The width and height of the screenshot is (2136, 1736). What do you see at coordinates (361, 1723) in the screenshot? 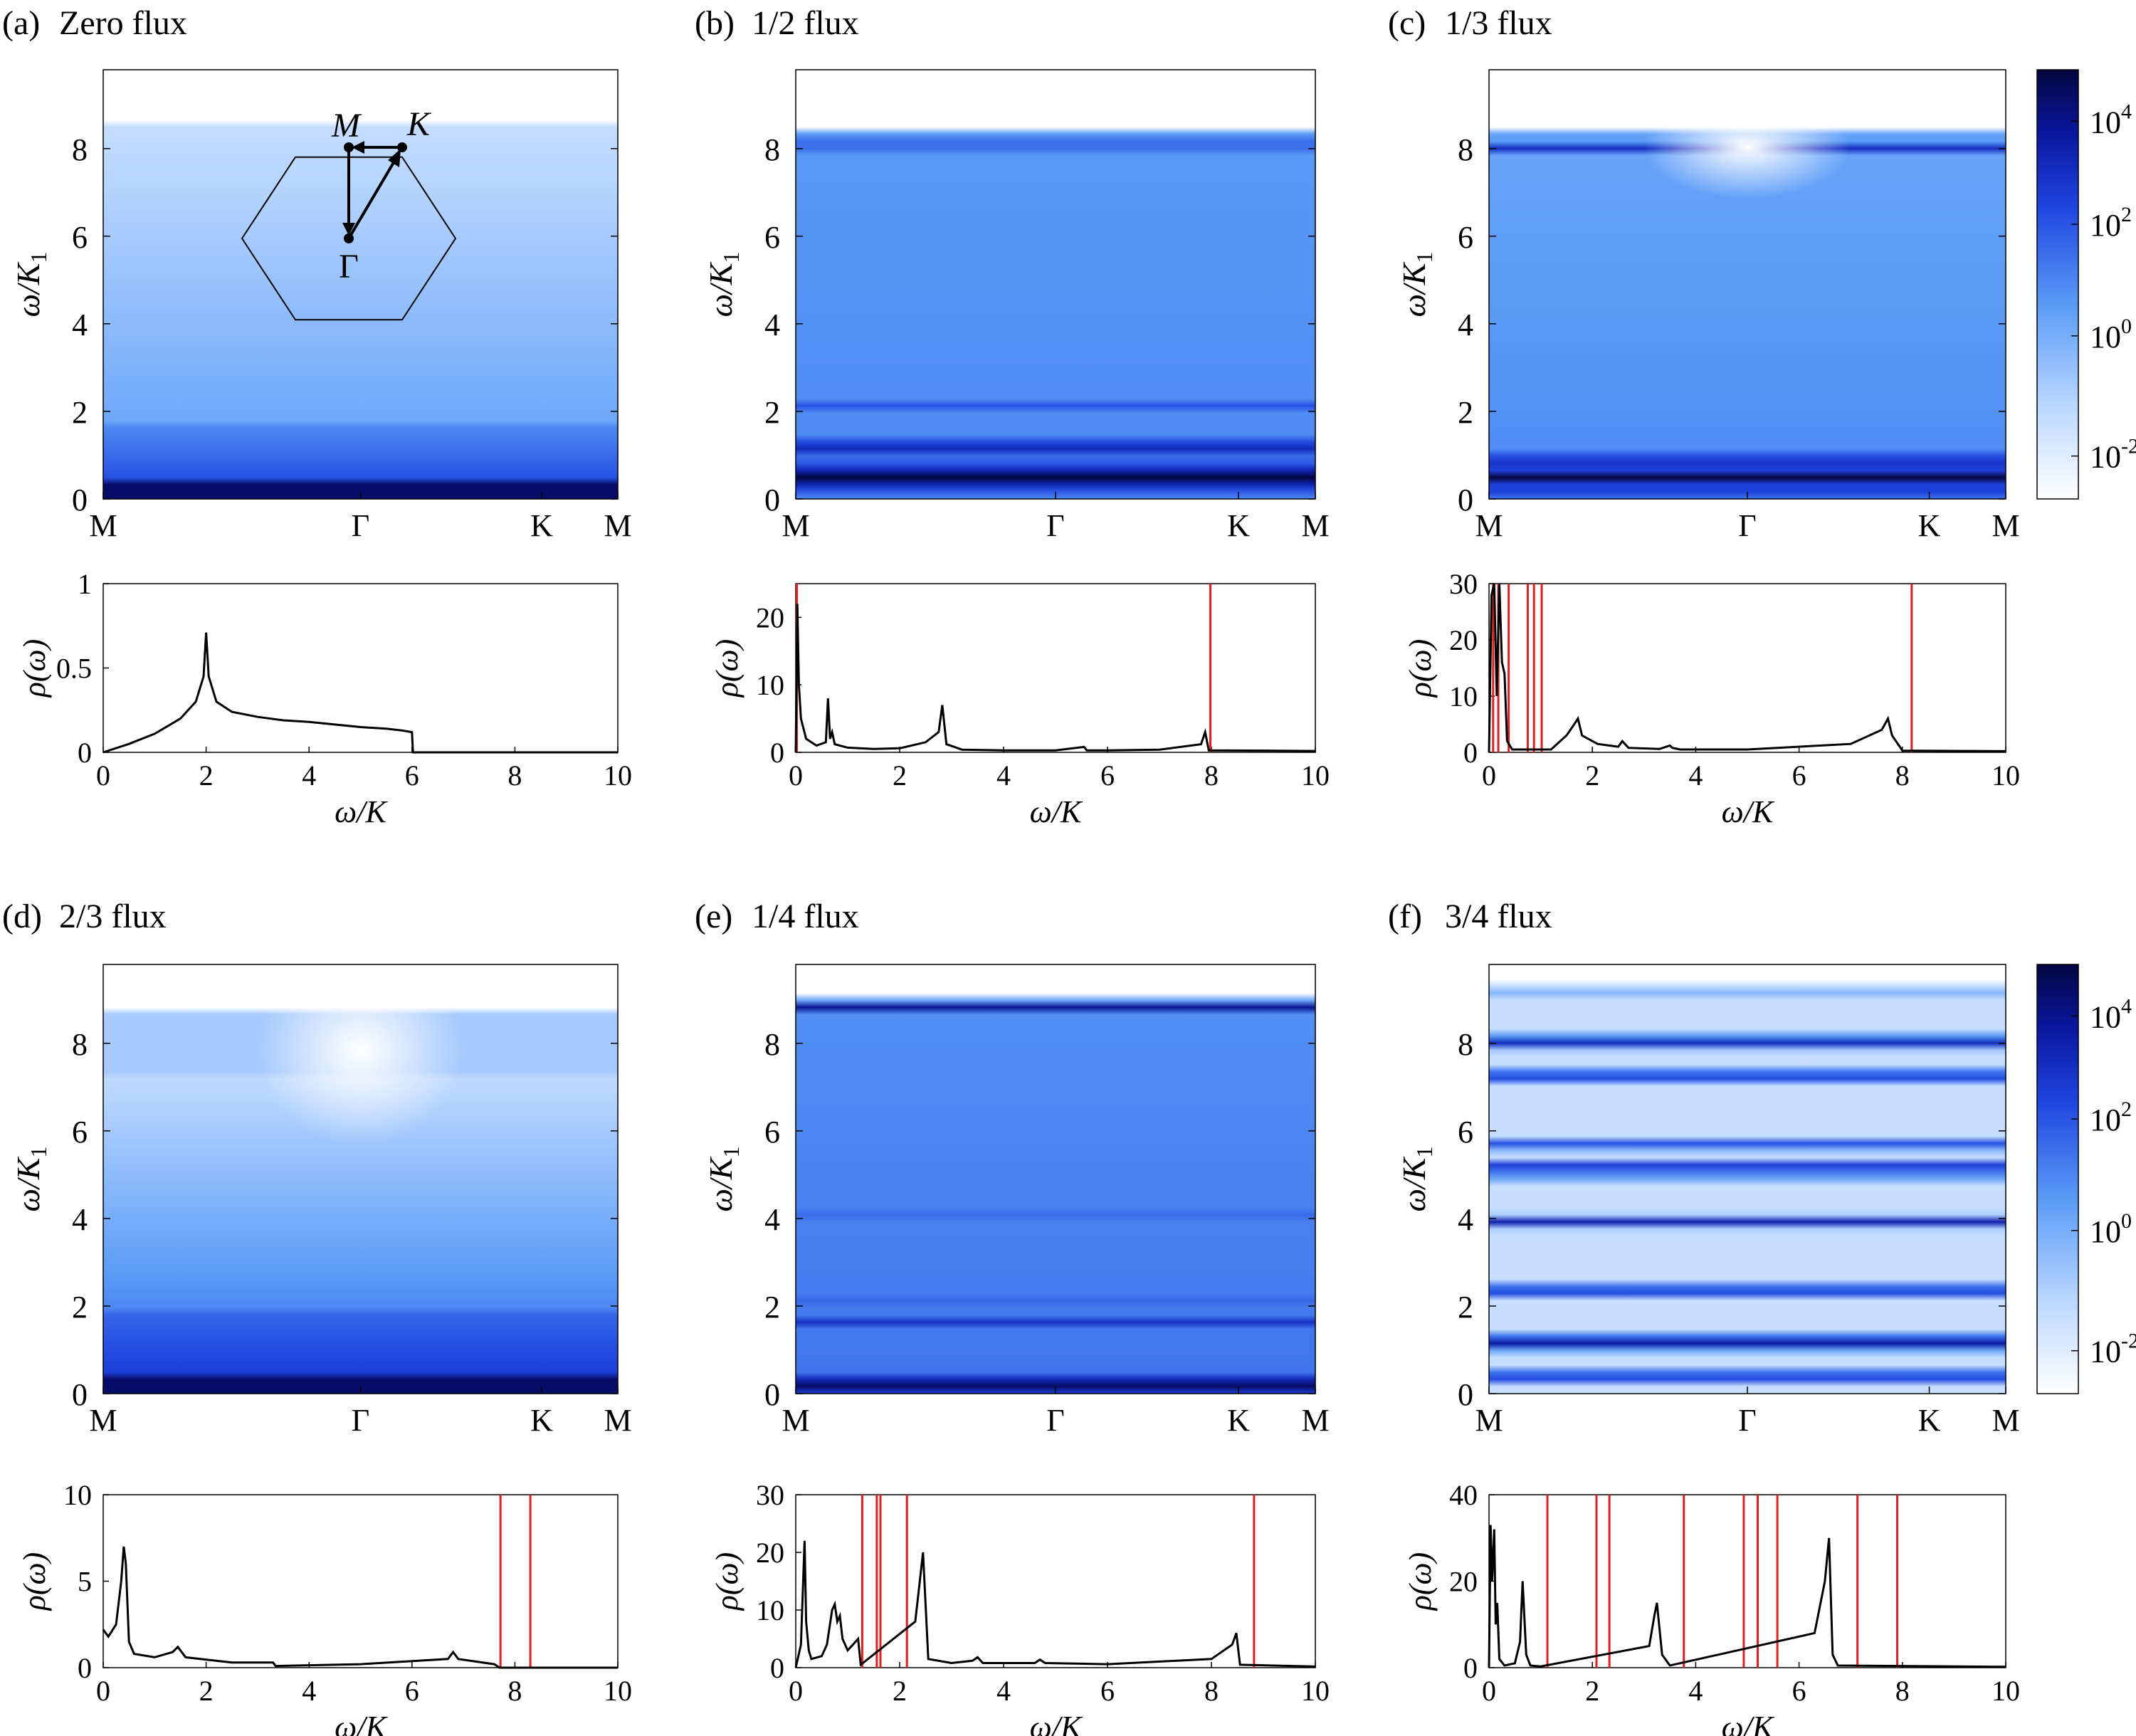
I see `dos-x-label: ω/K` at bounding box center [361, 1723].